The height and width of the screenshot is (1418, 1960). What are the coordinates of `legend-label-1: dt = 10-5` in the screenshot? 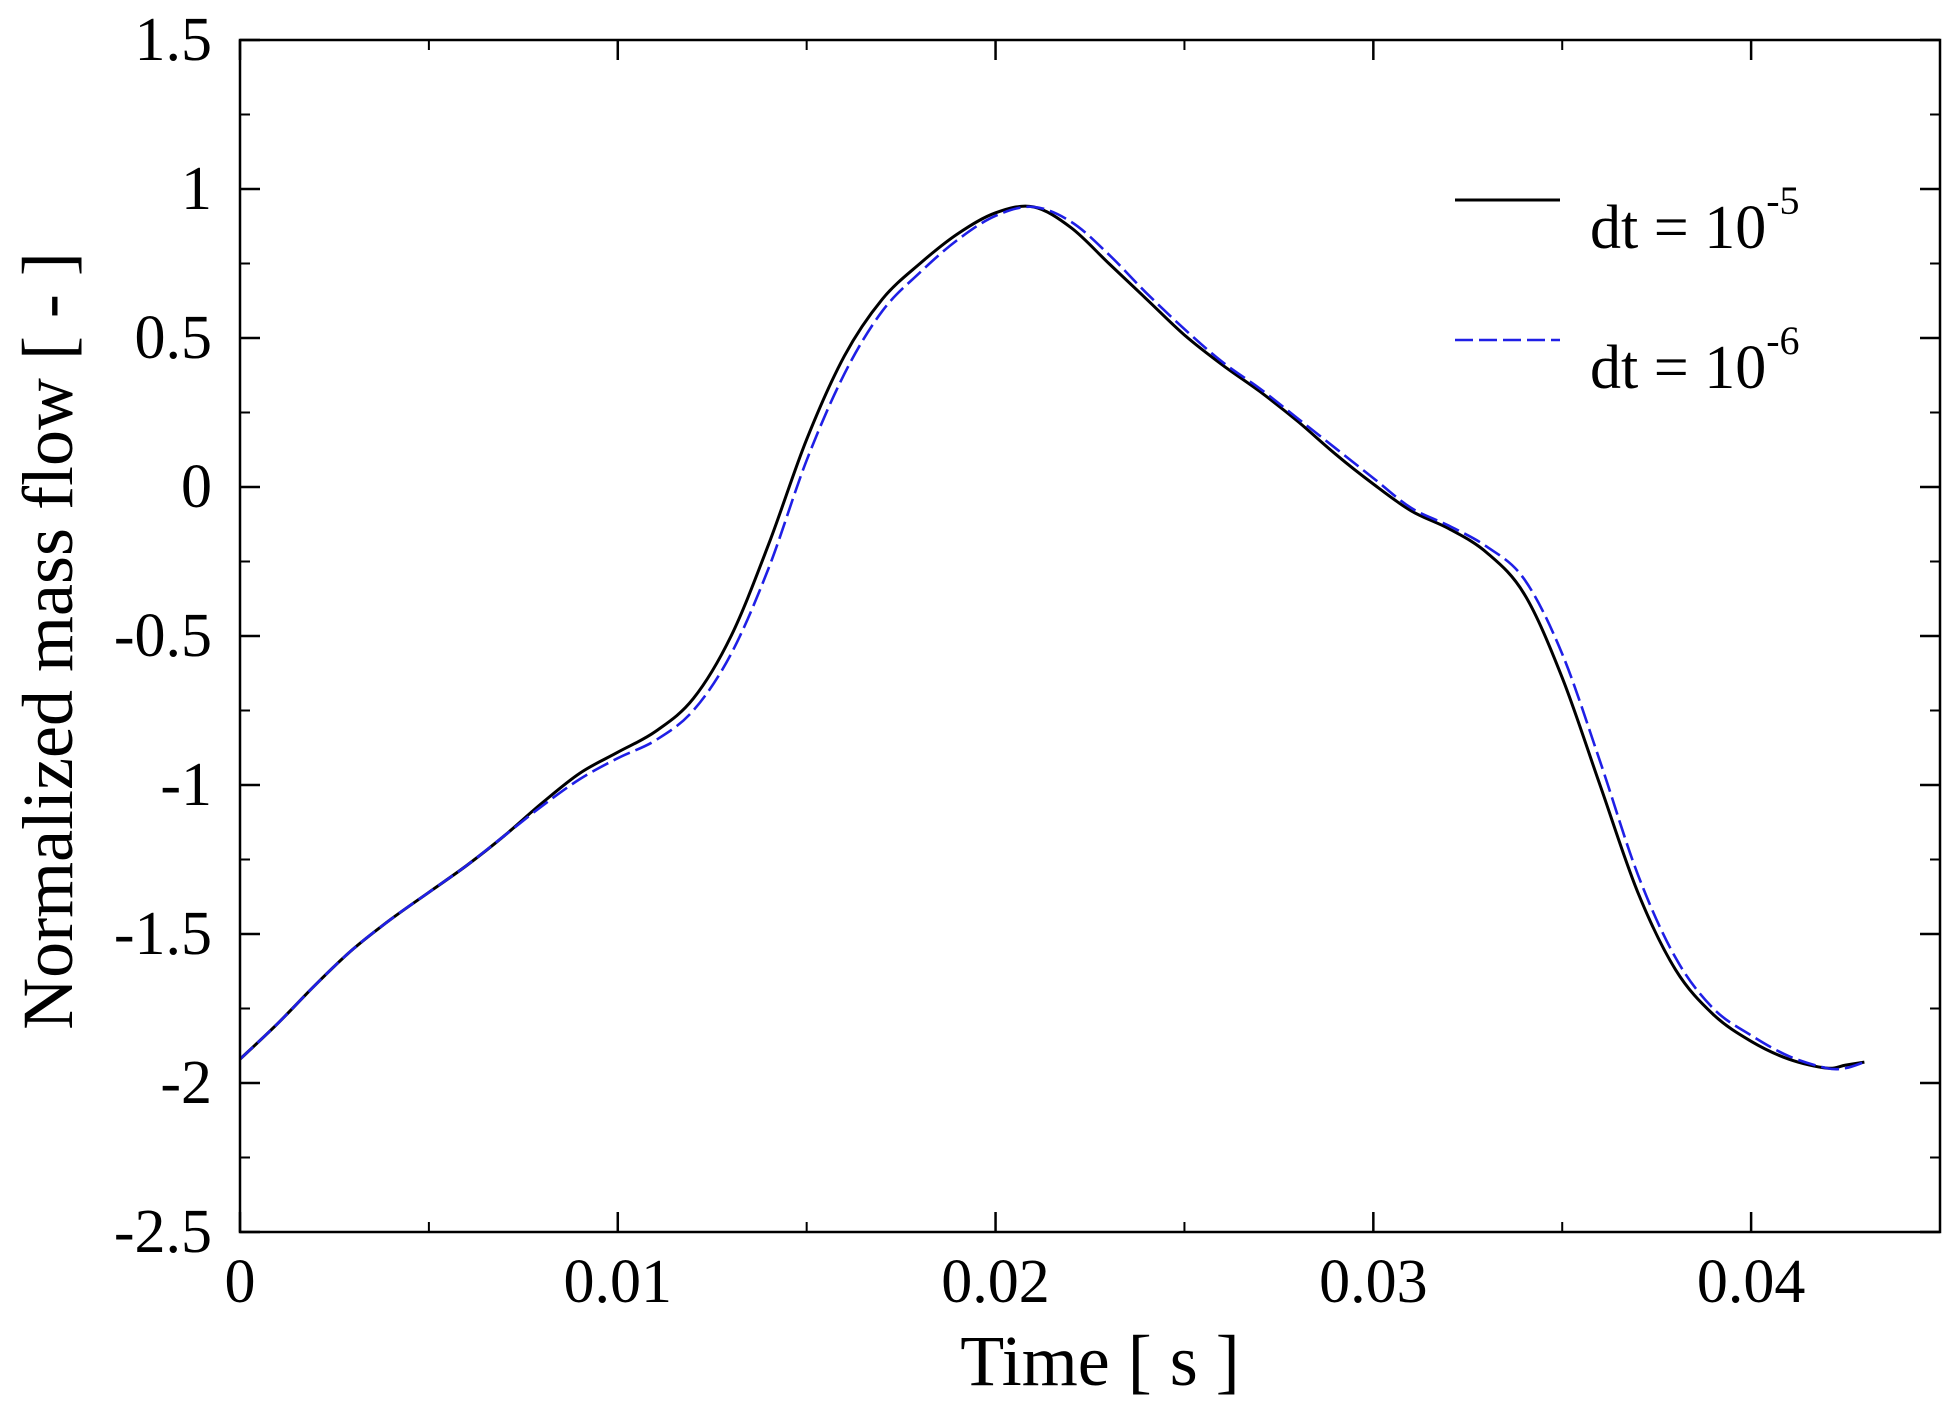 It's located at (1695, 220).